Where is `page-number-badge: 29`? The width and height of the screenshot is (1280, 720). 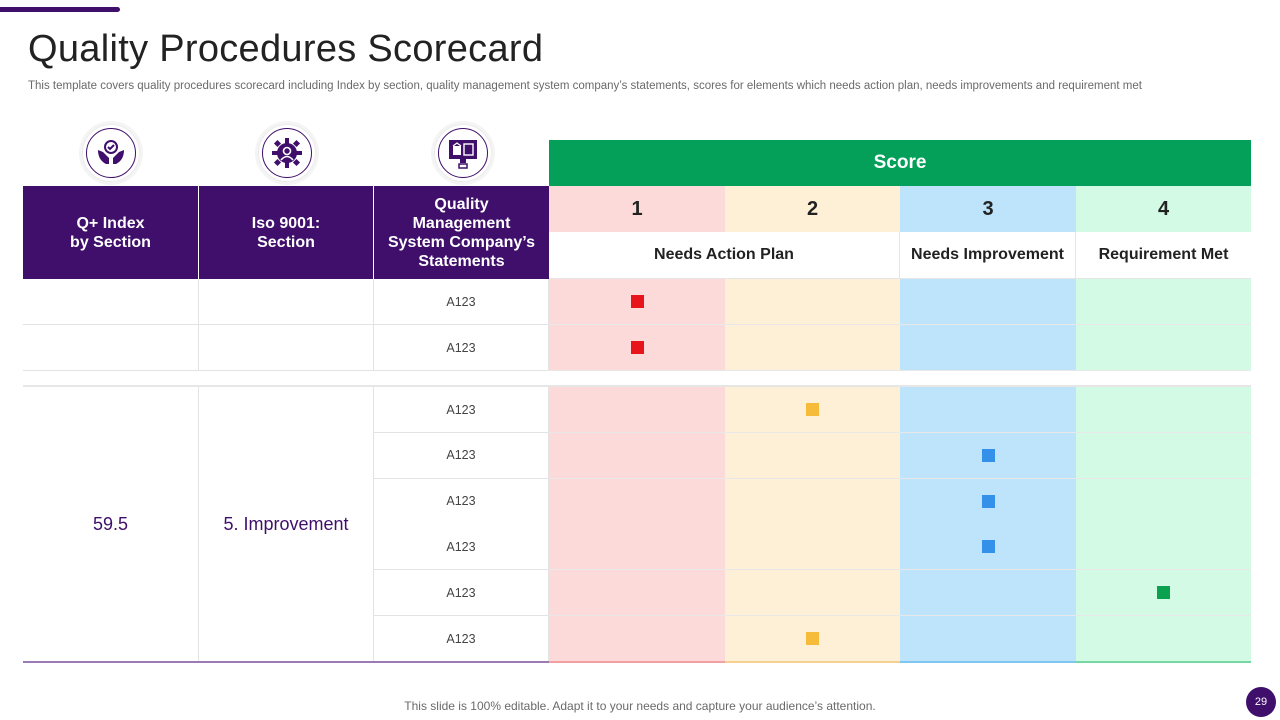 page-number-badge: 29 is located at coordinates (1261, 702).